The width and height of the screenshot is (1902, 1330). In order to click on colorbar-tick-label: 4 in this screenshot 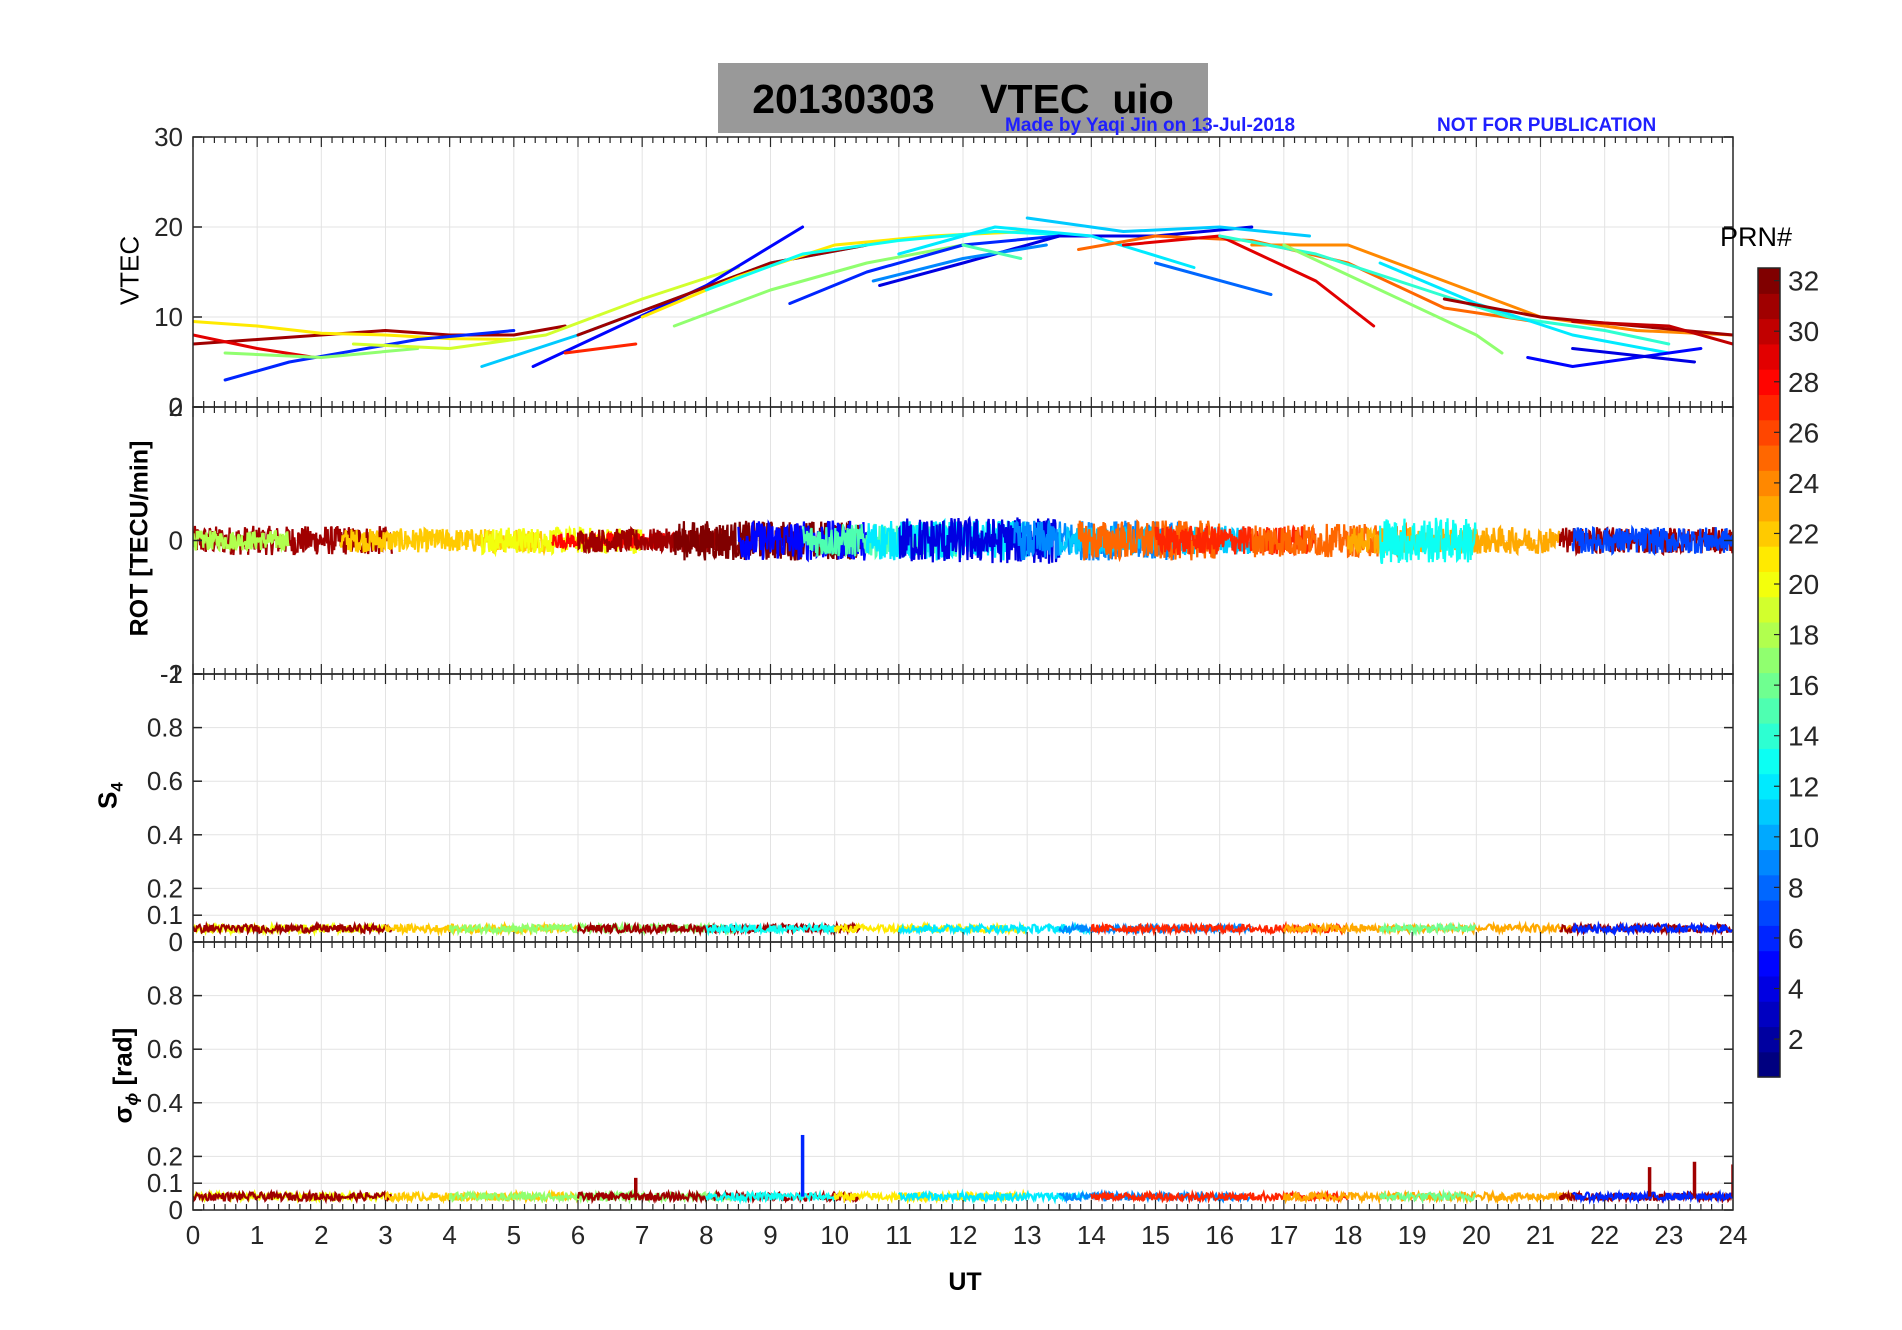, I will do `click(1796, 989)`.